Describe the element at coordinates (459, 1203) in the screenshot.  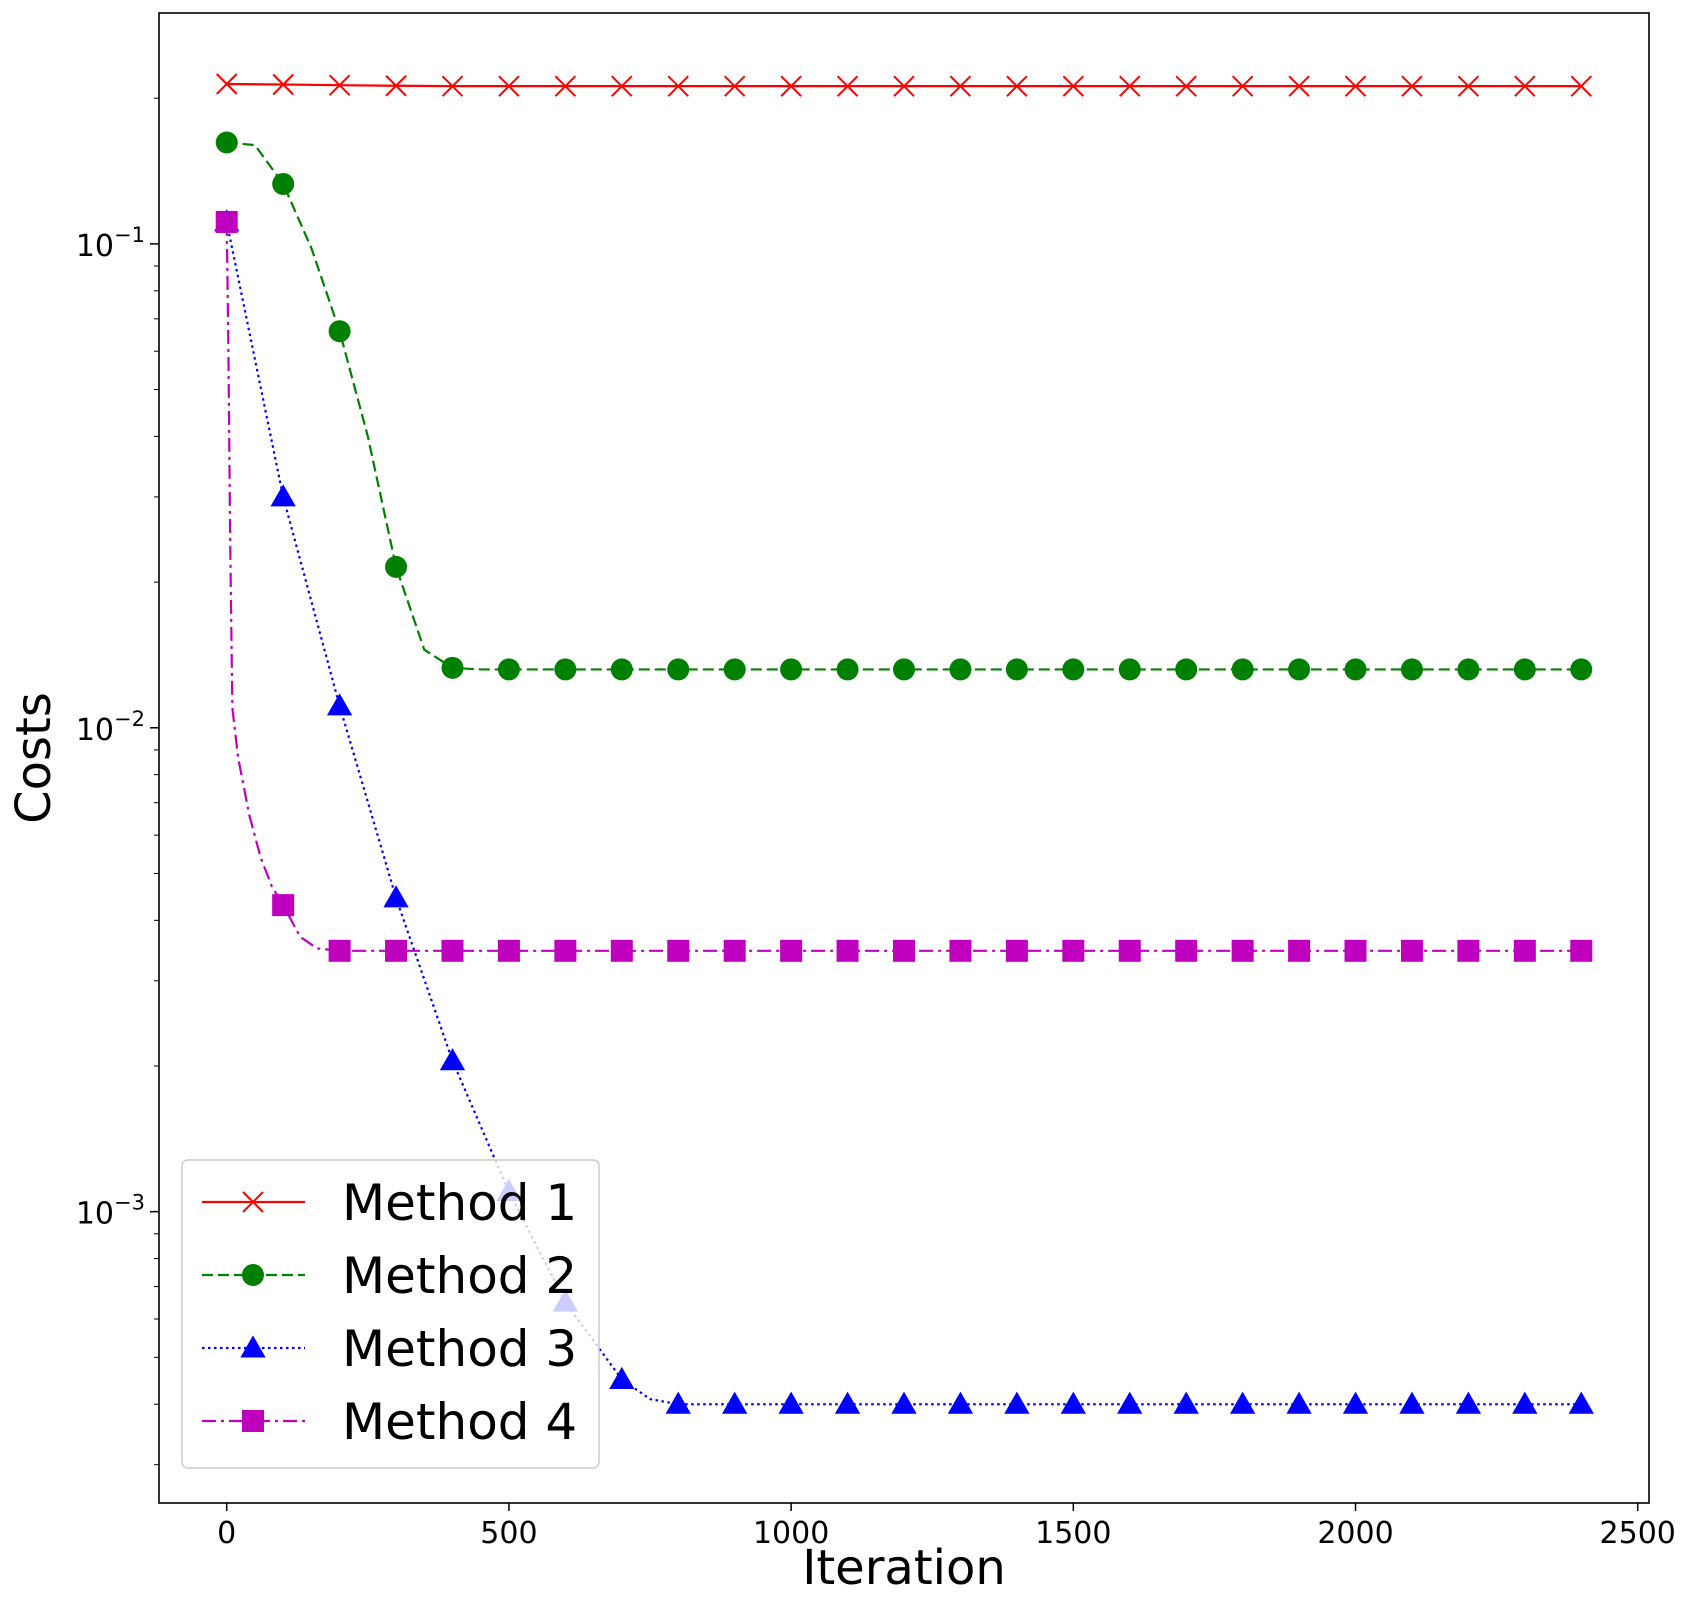
I see `legend-label: Method 1` at that location.